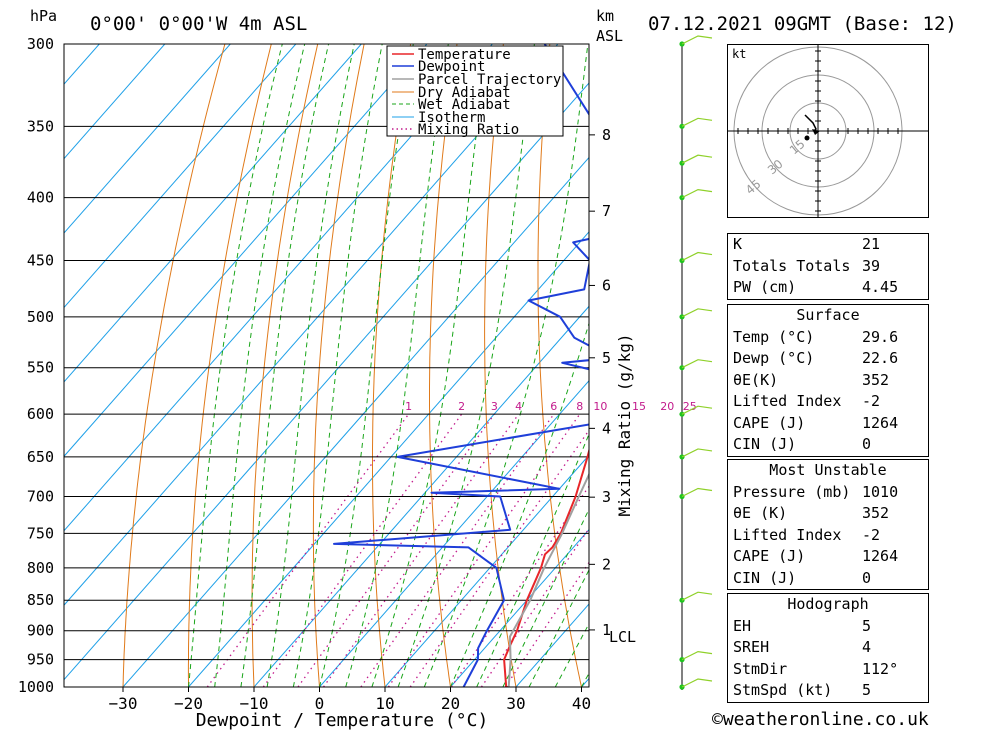  I want to click on hodograph-ring-label-45: 45, so click(753, 187).